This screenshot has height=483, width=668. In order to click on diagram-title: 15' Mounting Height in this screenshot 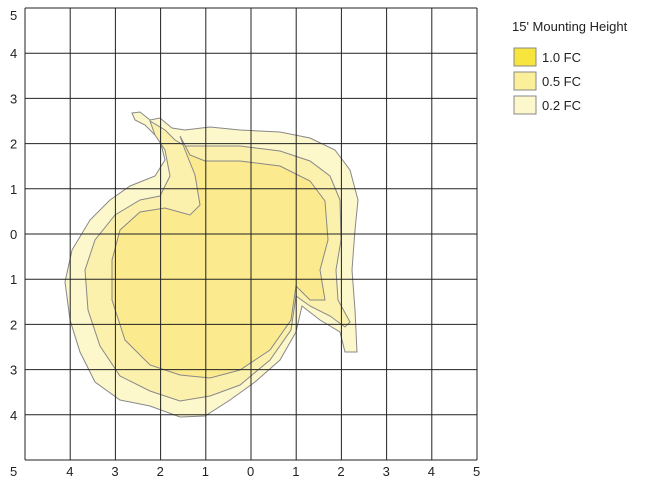, I will do `click(570, 26)`.